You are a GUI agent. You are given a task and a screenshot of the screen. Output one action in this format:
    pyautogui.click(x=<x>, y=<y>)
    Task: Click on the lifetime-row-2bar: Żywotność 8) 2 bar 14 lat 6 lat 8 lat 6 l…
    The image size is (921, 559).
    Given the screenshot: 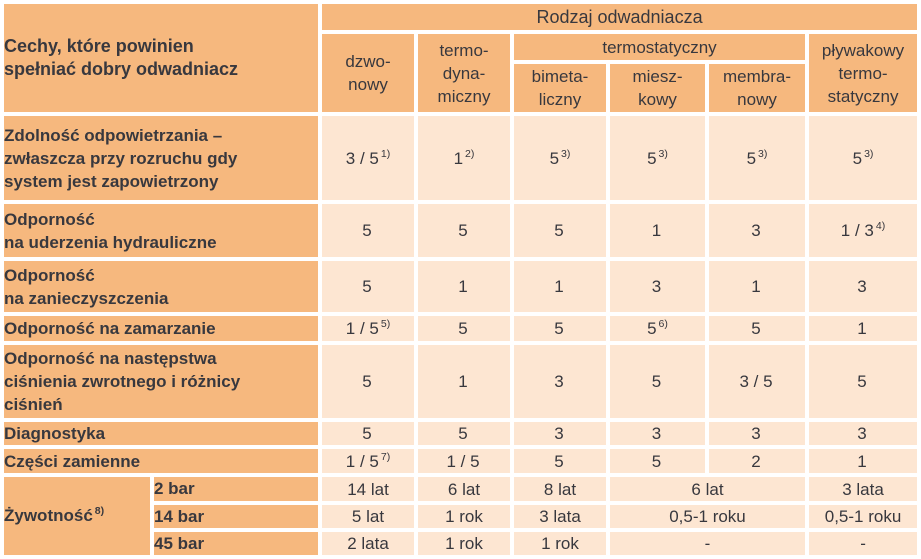 What is the action you would take?
    pyautogui.click(x=461, y=516)
    